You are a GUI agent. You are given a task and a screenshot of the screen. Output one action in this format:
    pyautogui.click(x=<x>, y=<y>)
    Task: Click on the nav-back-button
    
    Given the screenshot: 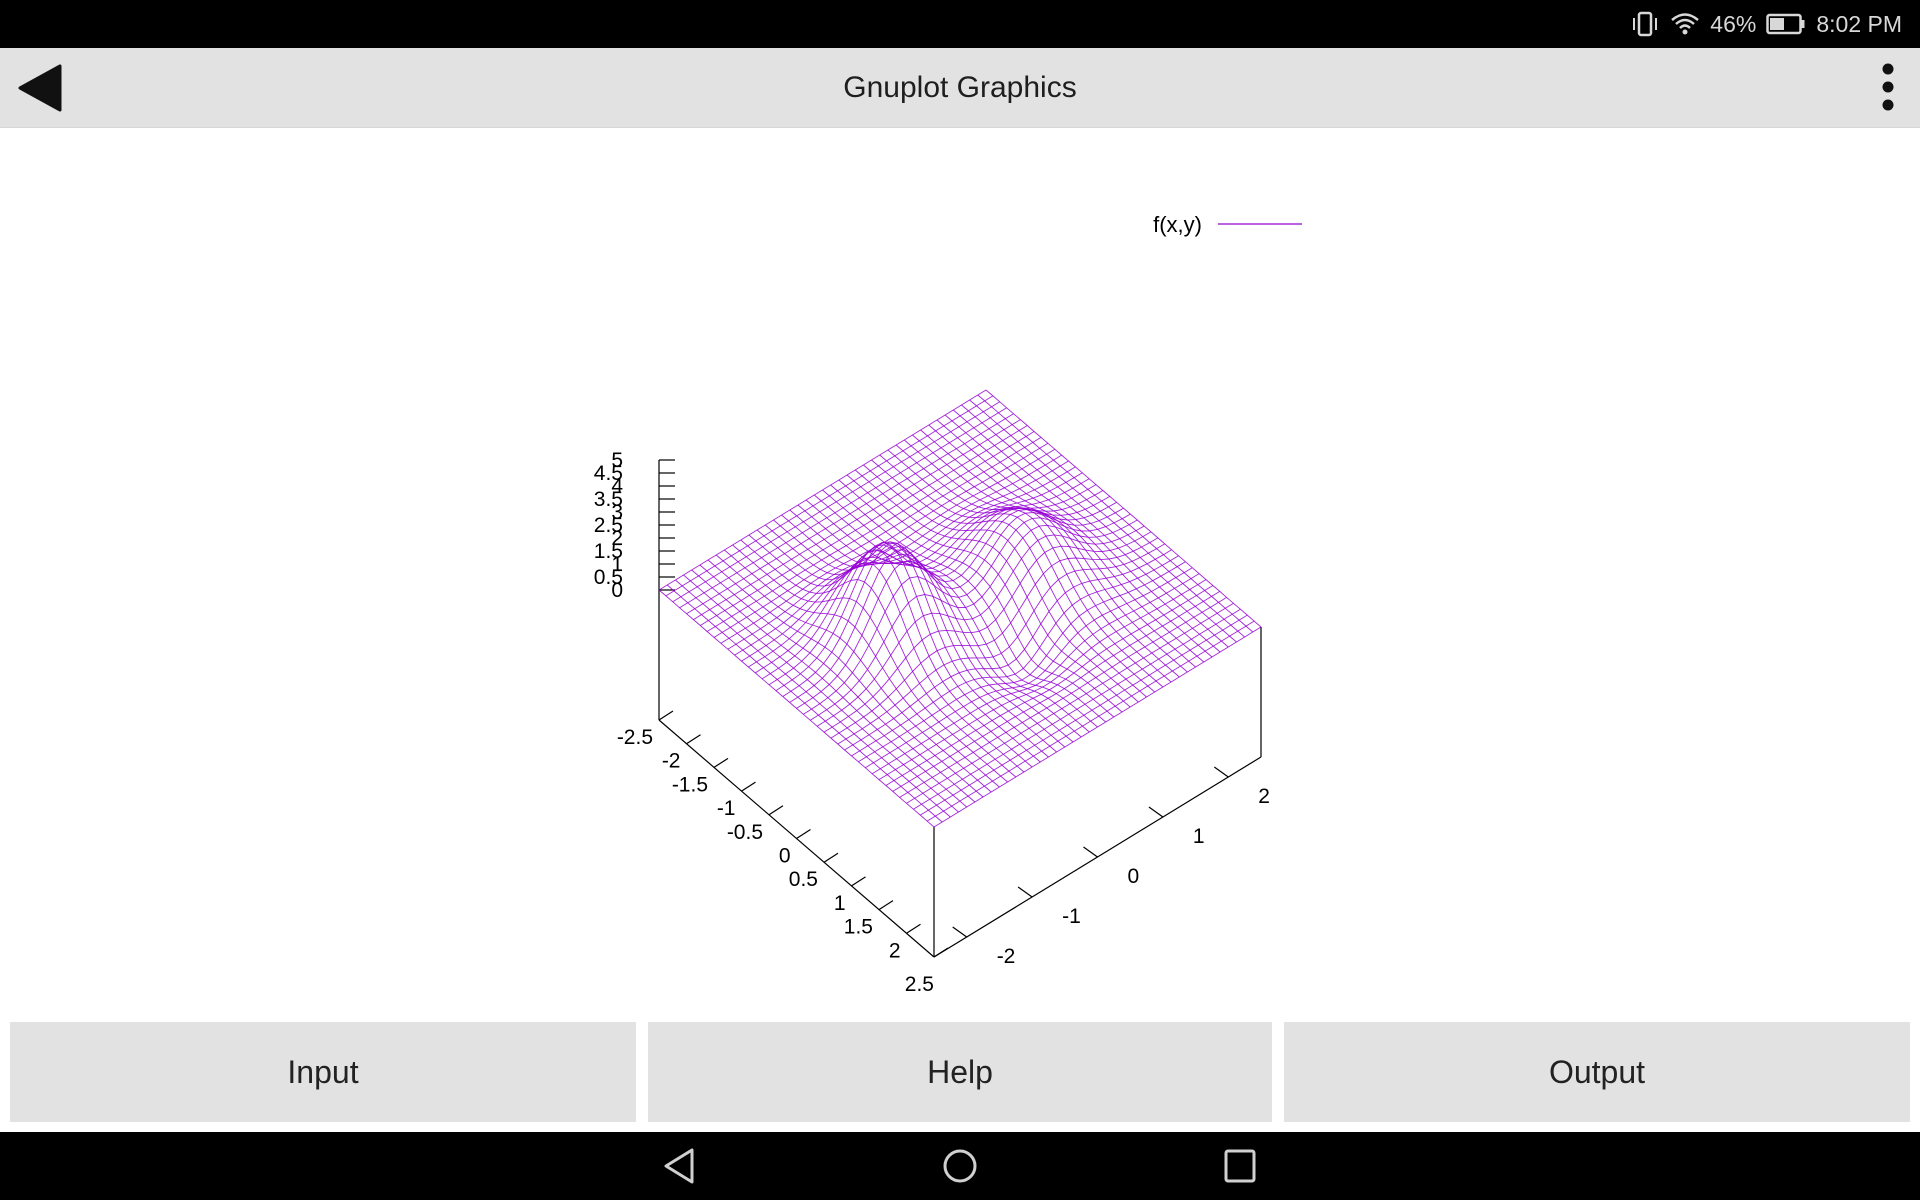 What is the action you would take?
    pyautogui.click(x=680, y=1166)
    